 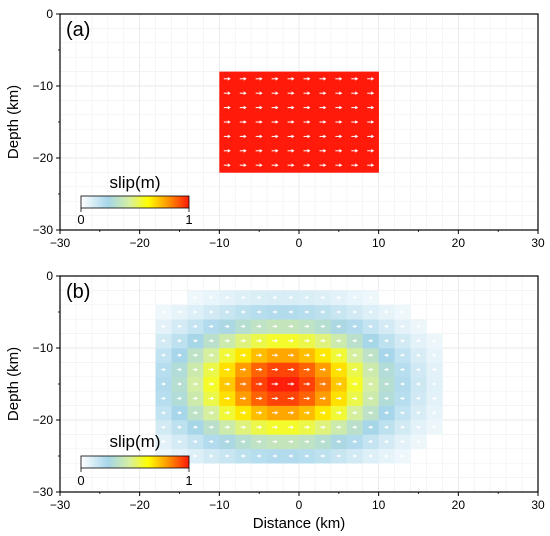 I want to click on panel-b-ylabel: Depth (km), so click(x=13, y=384).